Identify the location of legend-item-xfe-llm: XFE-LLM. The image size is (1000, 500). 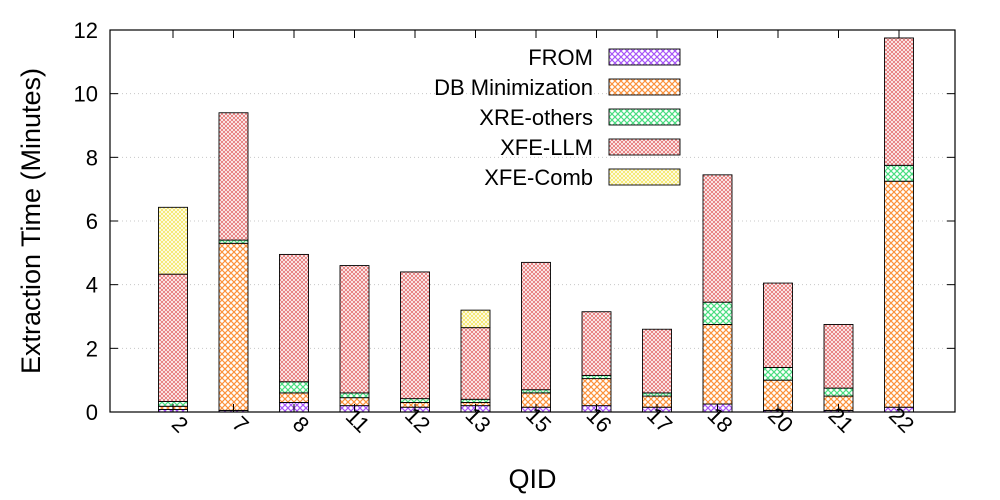
(590, 147).